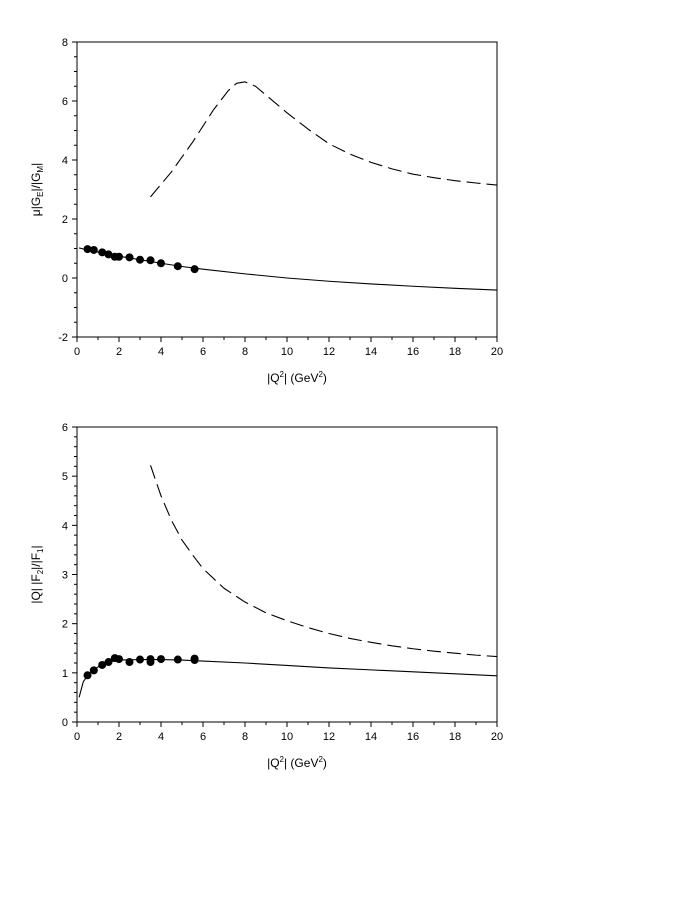  What do you see at coordinates (63, 338) in the screenshot?
I see `y-tick-label: -2` at bounding box center [63, 338].